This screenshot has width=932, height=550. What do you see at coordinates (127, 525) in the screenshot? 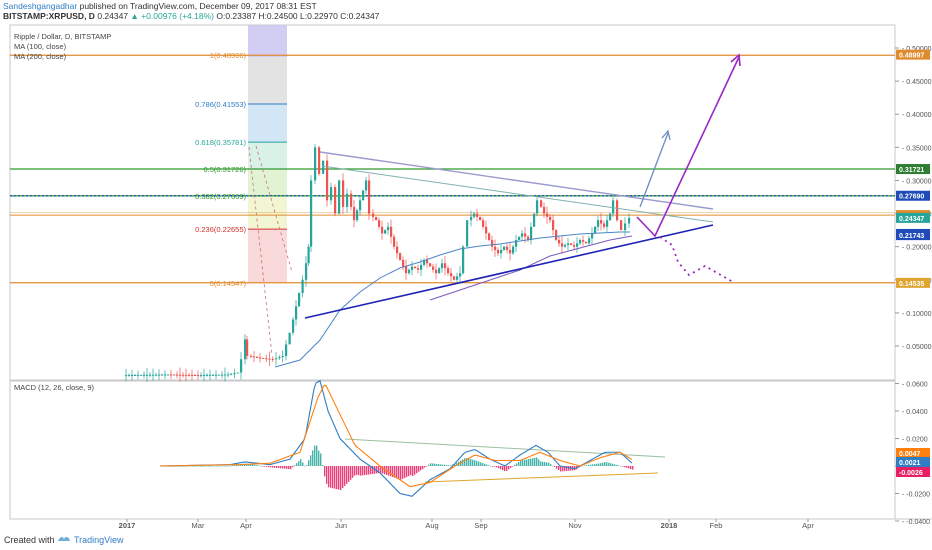
I see `x-tick-label: 2017` at bounding box center [127, 525].